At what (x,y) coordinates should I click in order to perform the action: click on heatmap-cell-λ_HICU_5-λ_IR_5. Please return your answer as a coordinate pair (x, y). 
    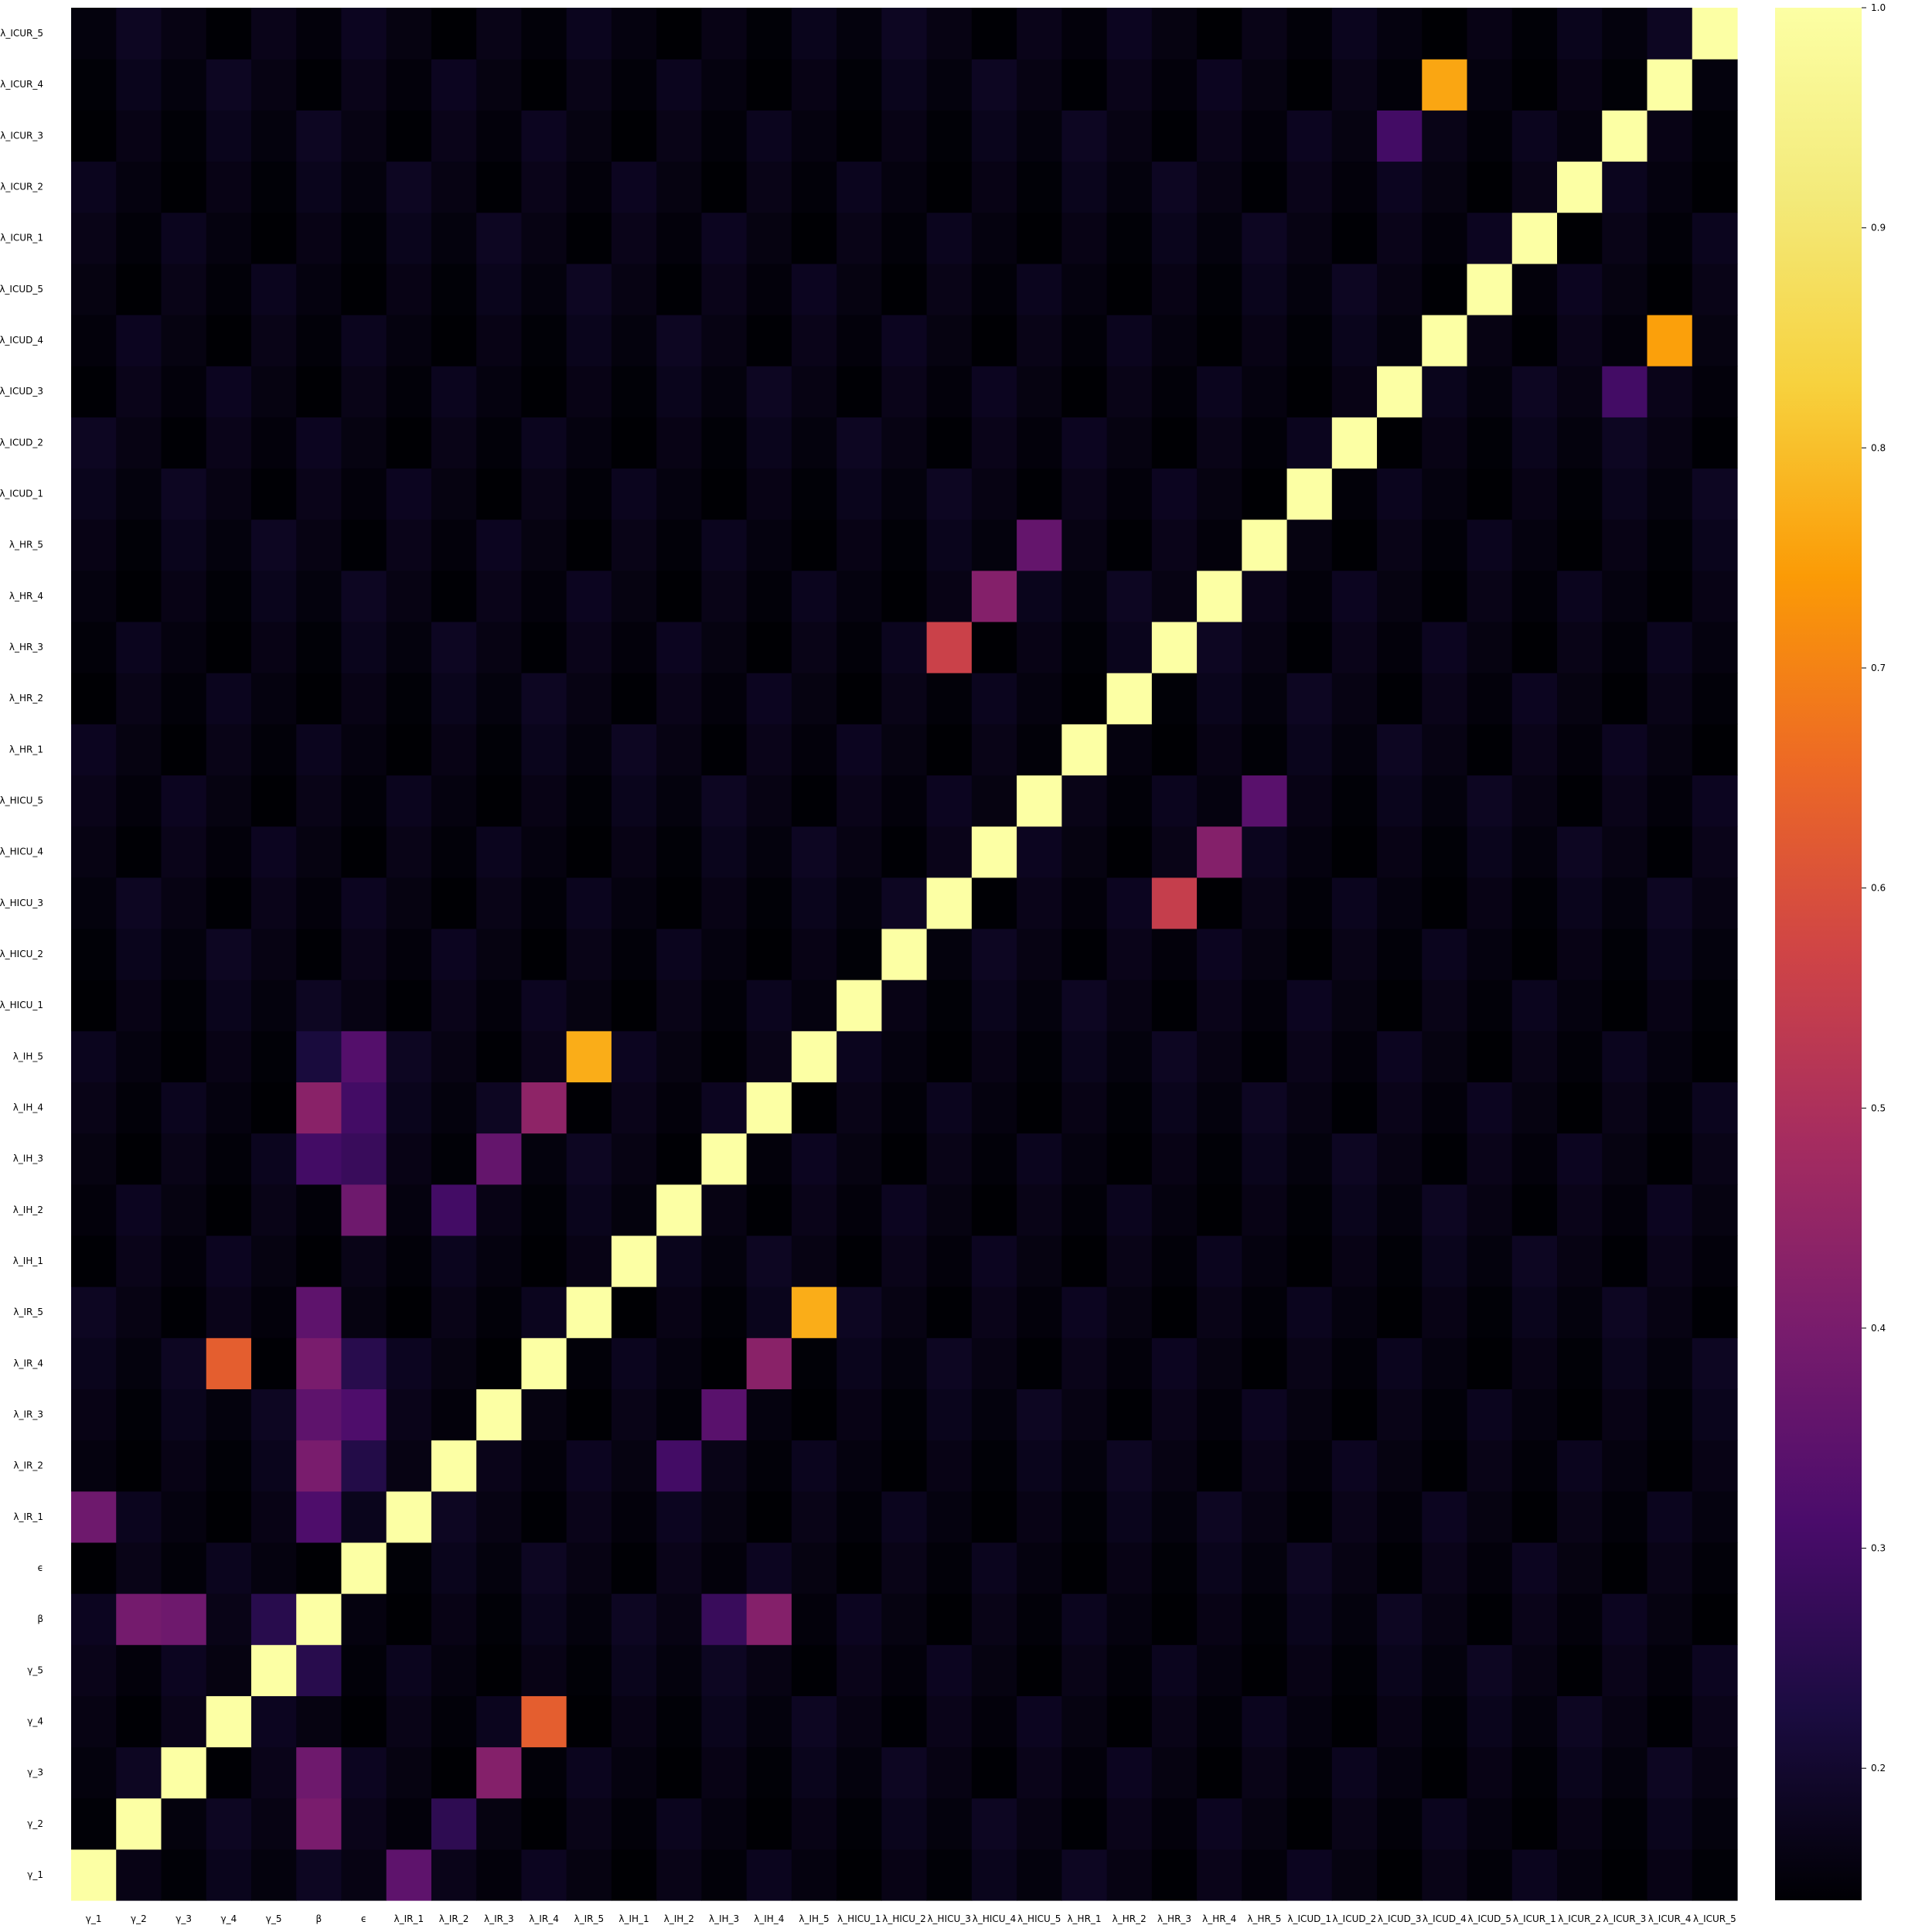
    Looking at the image, I should click on (1039, 1312).